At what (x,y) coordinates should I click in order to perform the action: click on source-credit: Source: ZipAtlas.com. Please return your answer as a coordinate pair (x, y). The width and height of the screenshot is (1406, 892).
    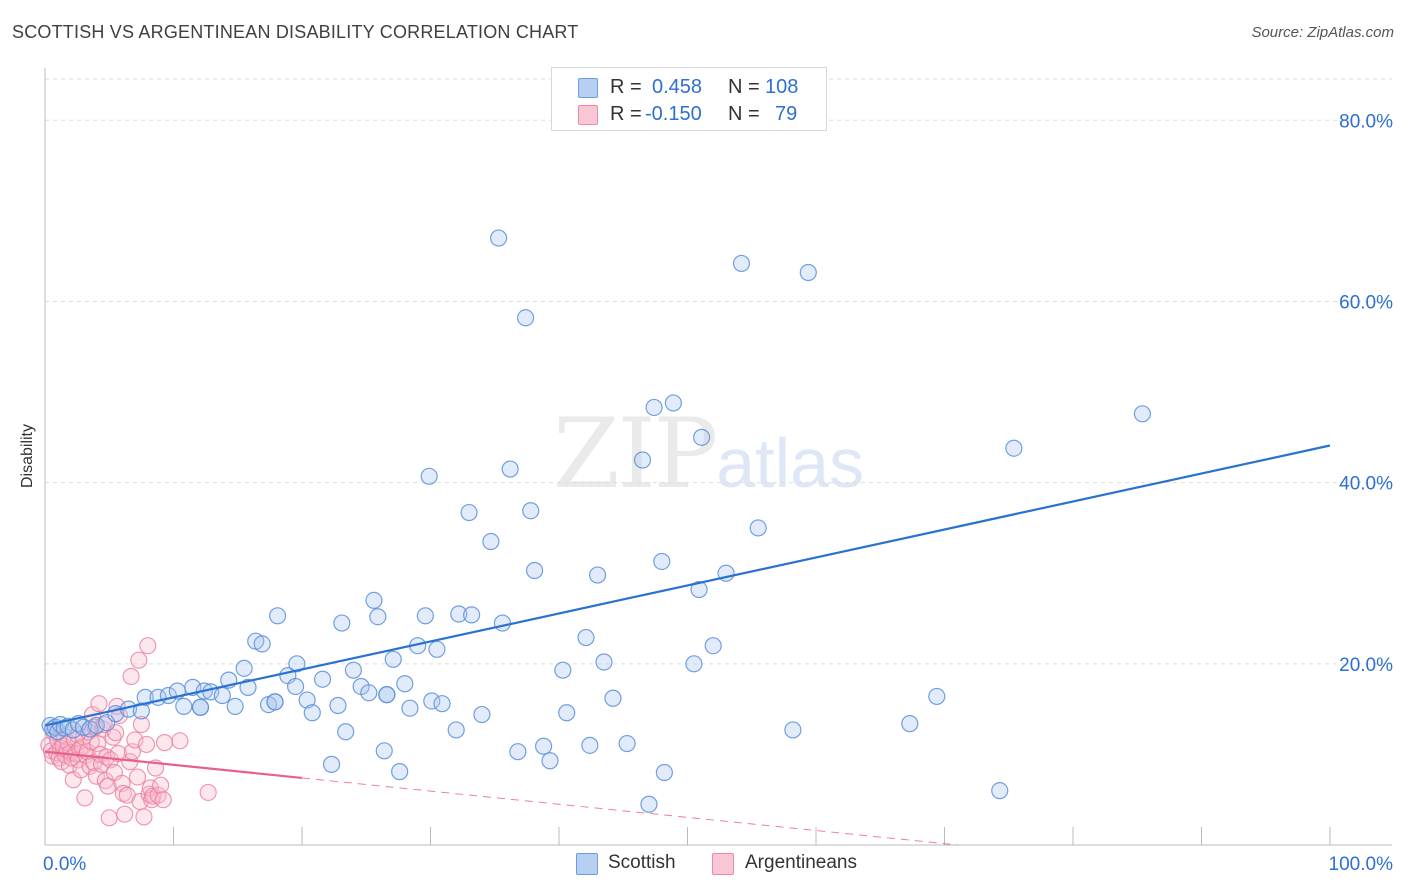
    Looking at the image, I should click on (1322, 32).